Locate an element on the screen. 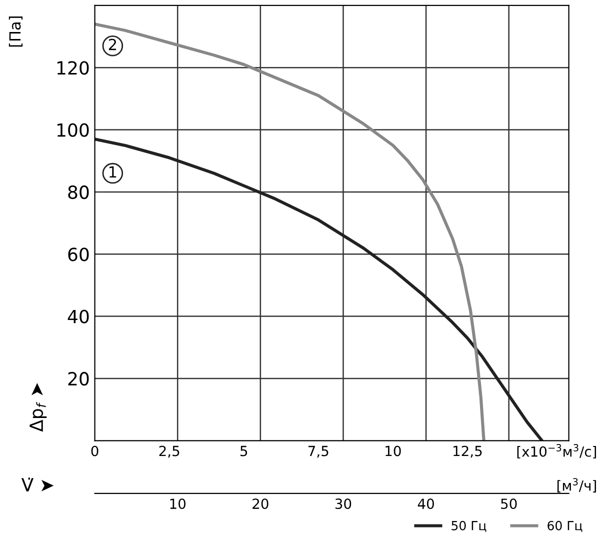 The width and height of the screenshot is (600, 544). y-axis-title: [Па] is located at coordinates (15, 31).